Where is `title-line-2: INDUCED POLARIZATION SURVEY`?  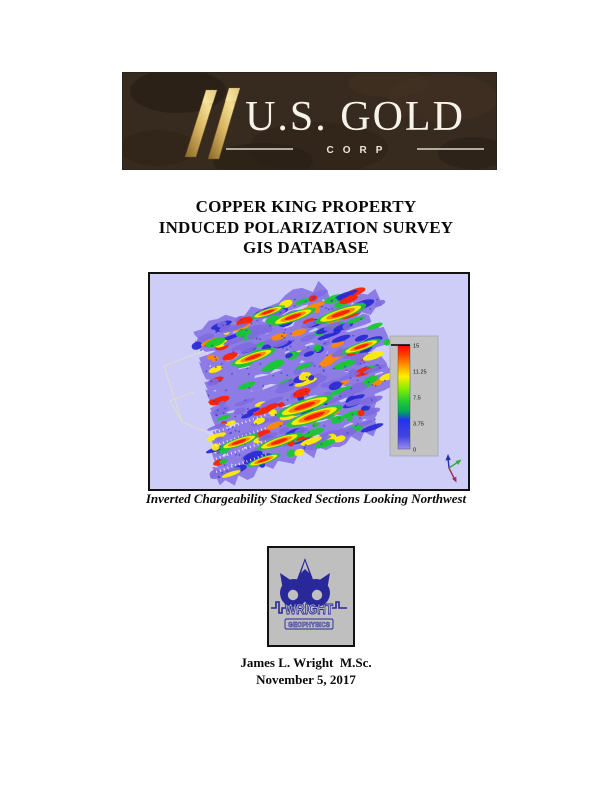
title-line-2: INDUCED POLARIZATION SURVEY is located at coordinates (306, 227).